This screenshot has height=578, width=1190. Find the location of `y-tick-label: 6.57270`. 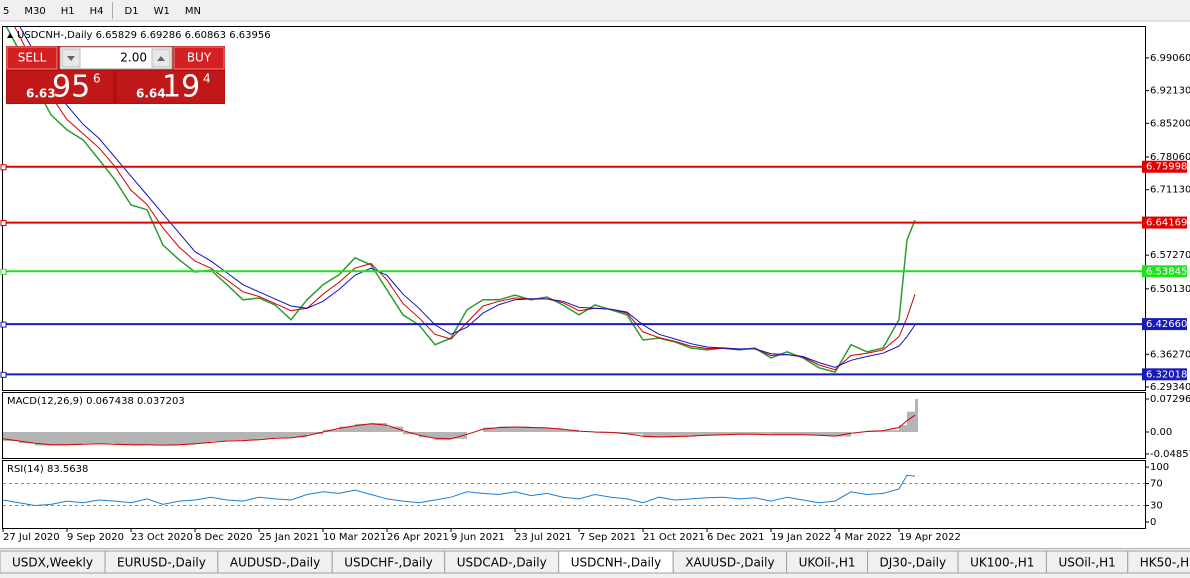

y-tick-label: 6.57270 is located at coordinates (1170, 255).